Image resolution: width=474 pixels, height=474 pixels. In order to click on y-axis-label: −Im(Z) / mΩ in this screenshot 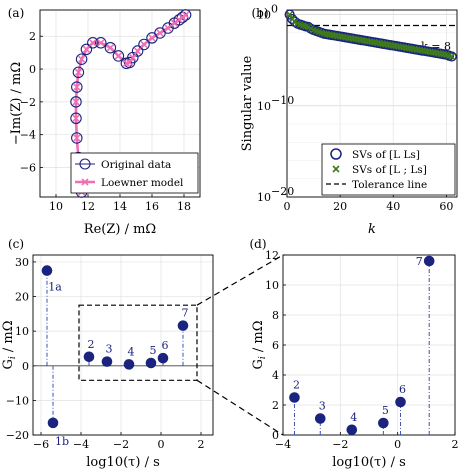, I will do `click(16, 103)`.